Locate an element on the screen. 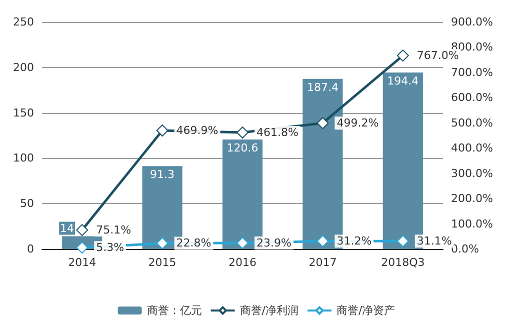  y2-tick-label: 300.0% is located at coordinates (472, 173).